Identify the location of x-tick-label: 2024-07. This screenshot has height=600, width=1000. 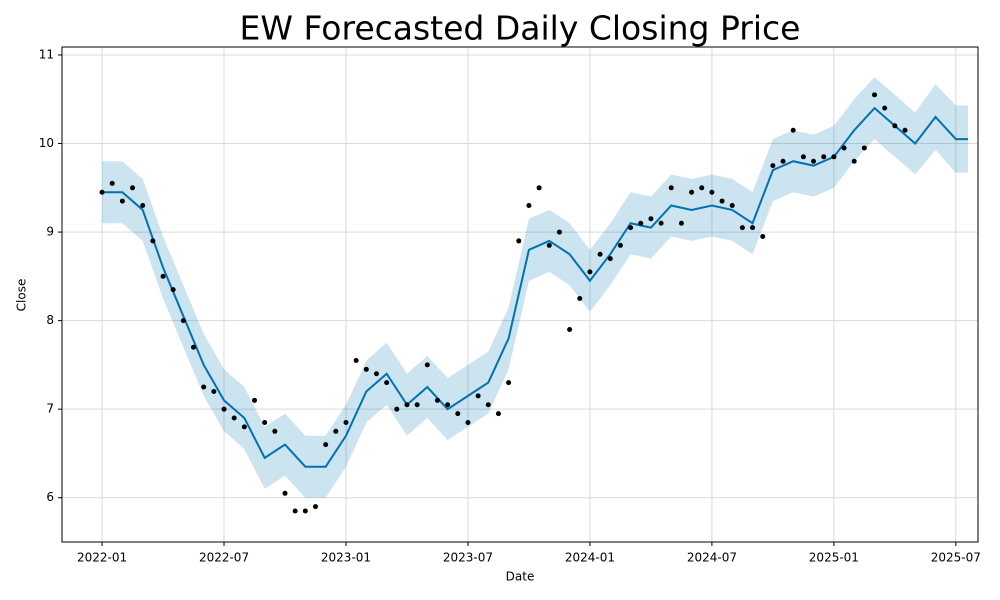
(712, 558).